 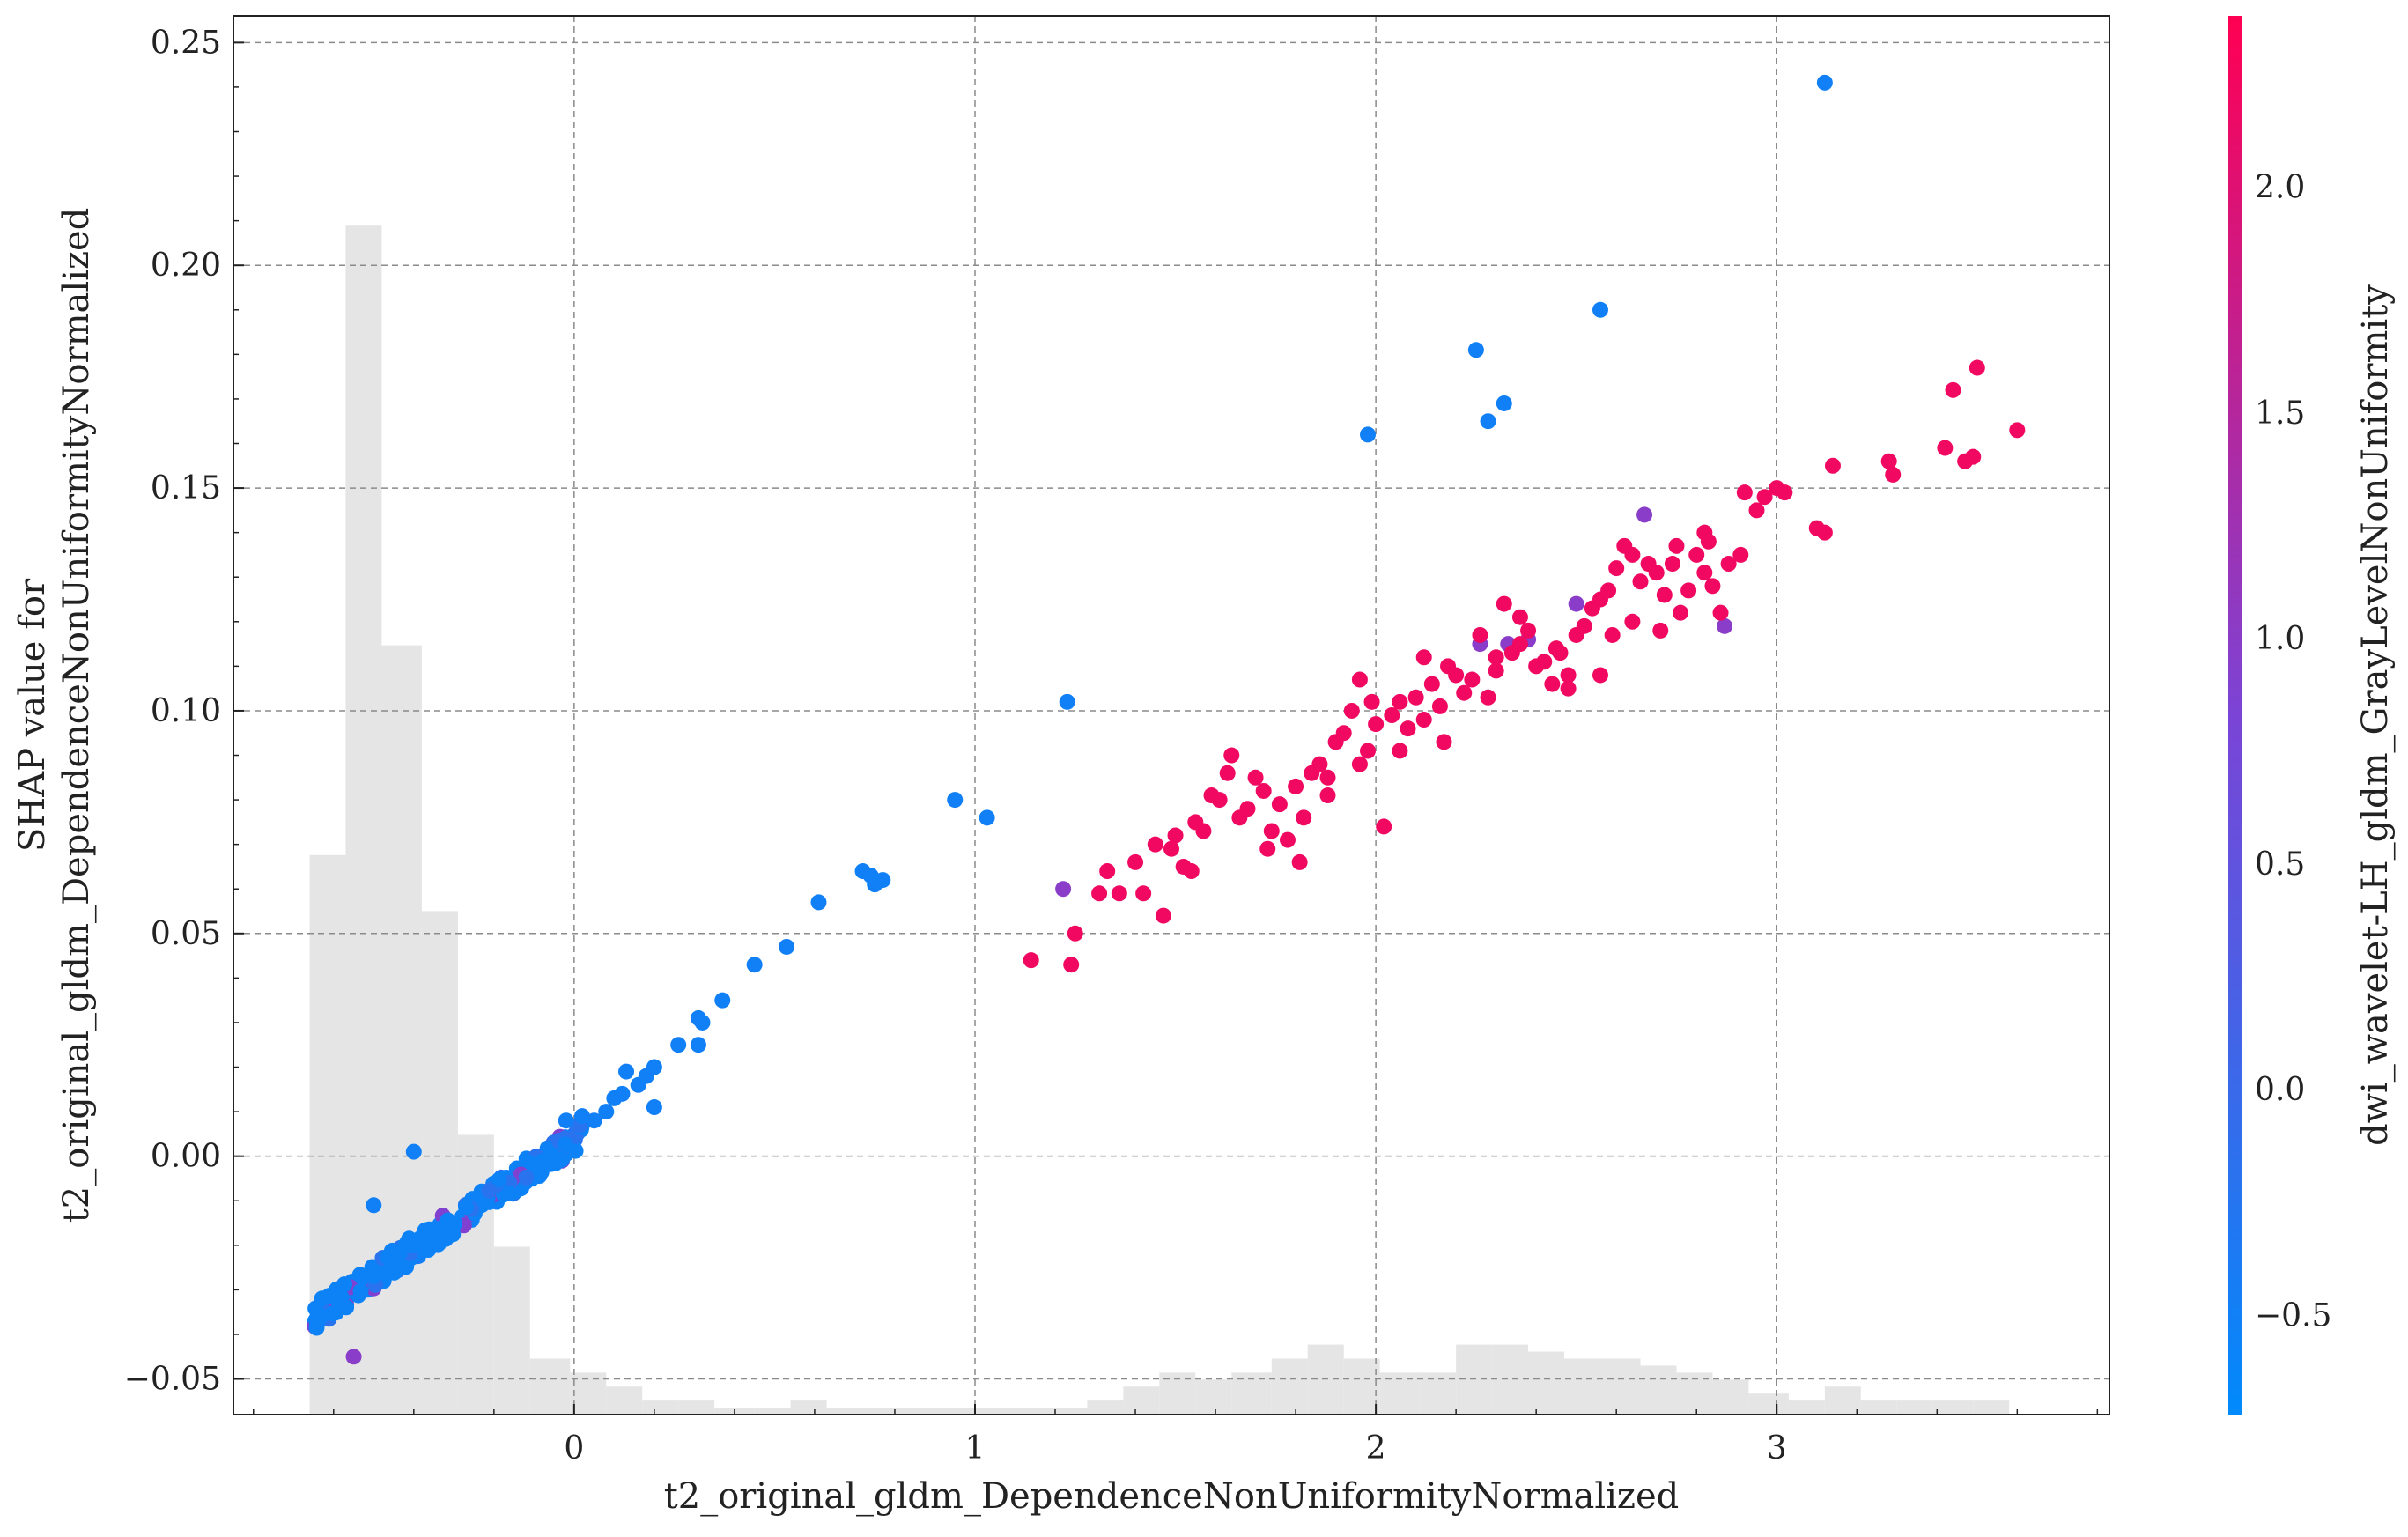 What do you see at coordinates (2293, 1315) in the screenshot?
I see `colorbar-tick-label: −0.5` at bounding box center [2293, 1315].